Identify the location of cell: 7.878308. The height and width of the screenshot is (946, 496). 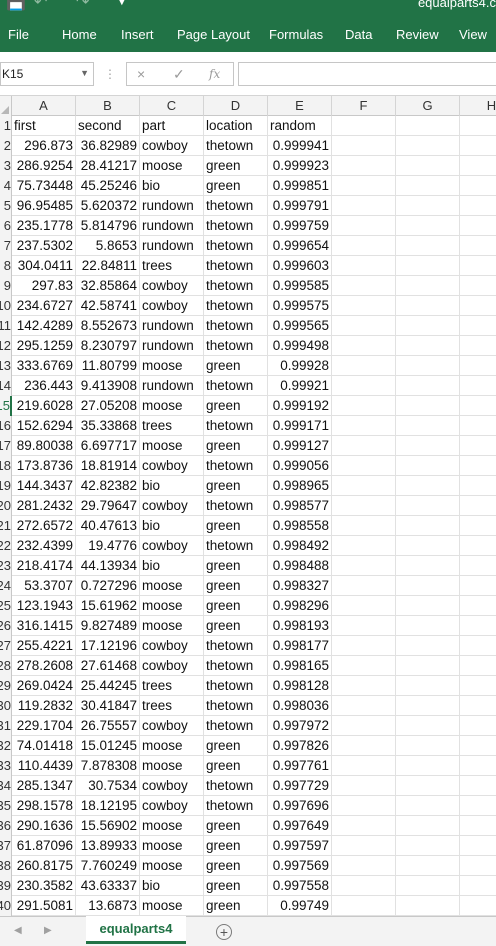
(108, 766).